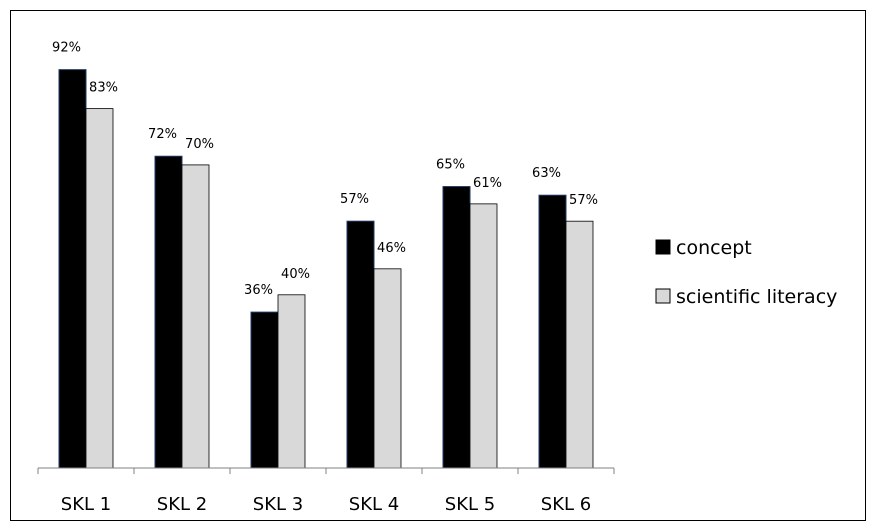  Describe the element at coordinates (663, 247) in the screenshot. I see `legend-swatch-concept` at that location.